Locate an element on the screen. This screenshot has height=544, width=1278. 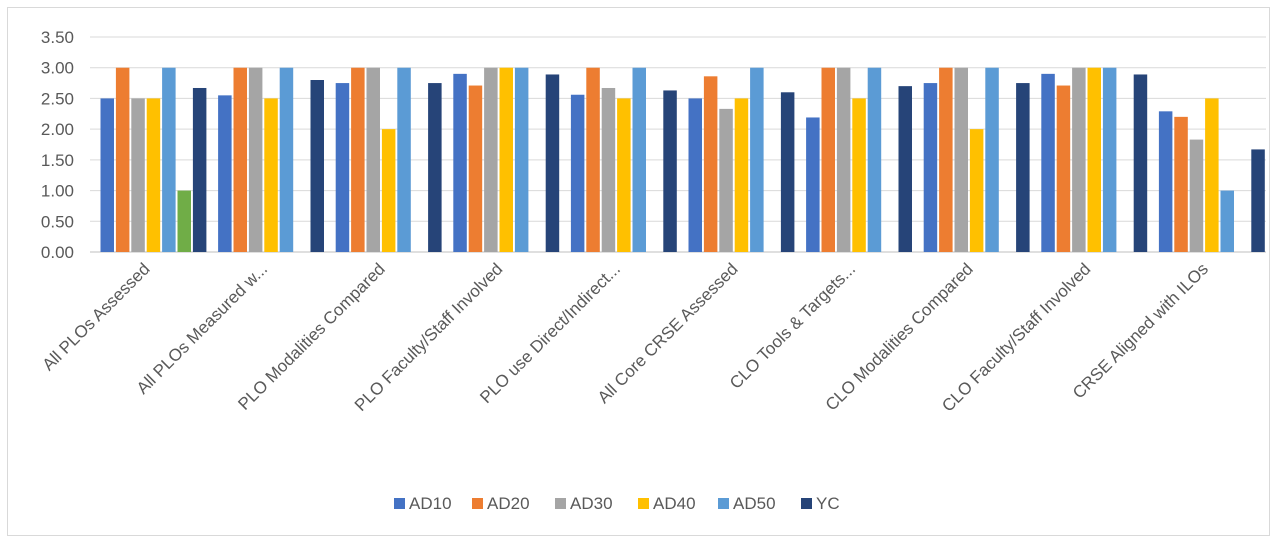
x-category-label: CRSE Aligned with ILOs is located at coordinates (1140, 330).